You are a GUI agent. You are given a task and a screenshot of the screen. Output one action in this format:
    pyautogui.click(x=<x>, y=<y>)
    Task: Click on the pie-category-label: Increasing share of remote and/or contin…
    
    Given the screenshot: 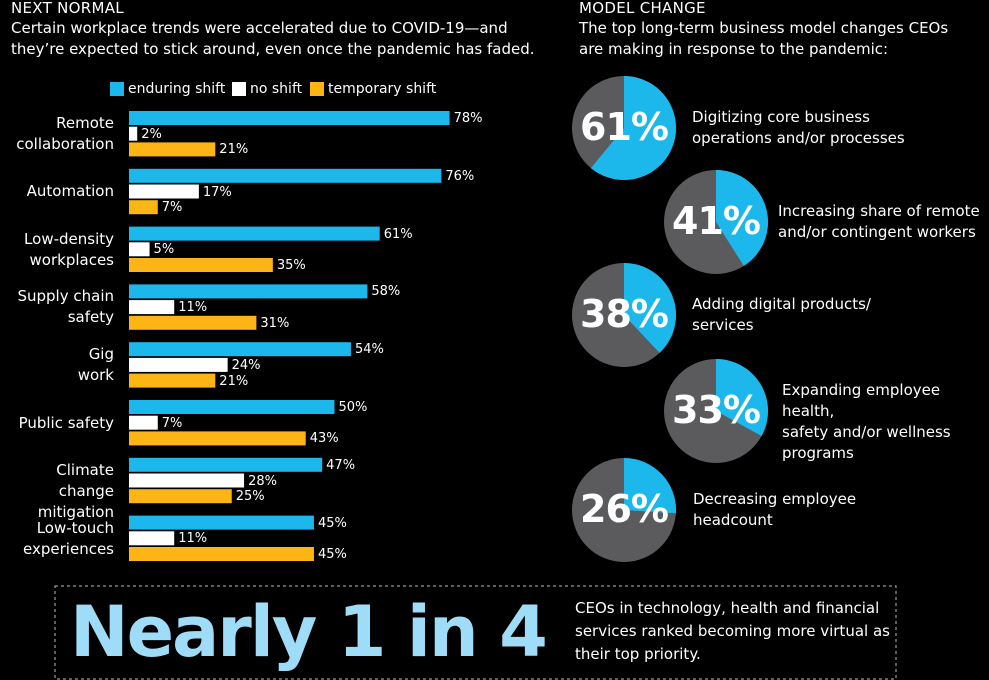 What is the action you would take?
    pyautogui.click(x=879, y=221)
    